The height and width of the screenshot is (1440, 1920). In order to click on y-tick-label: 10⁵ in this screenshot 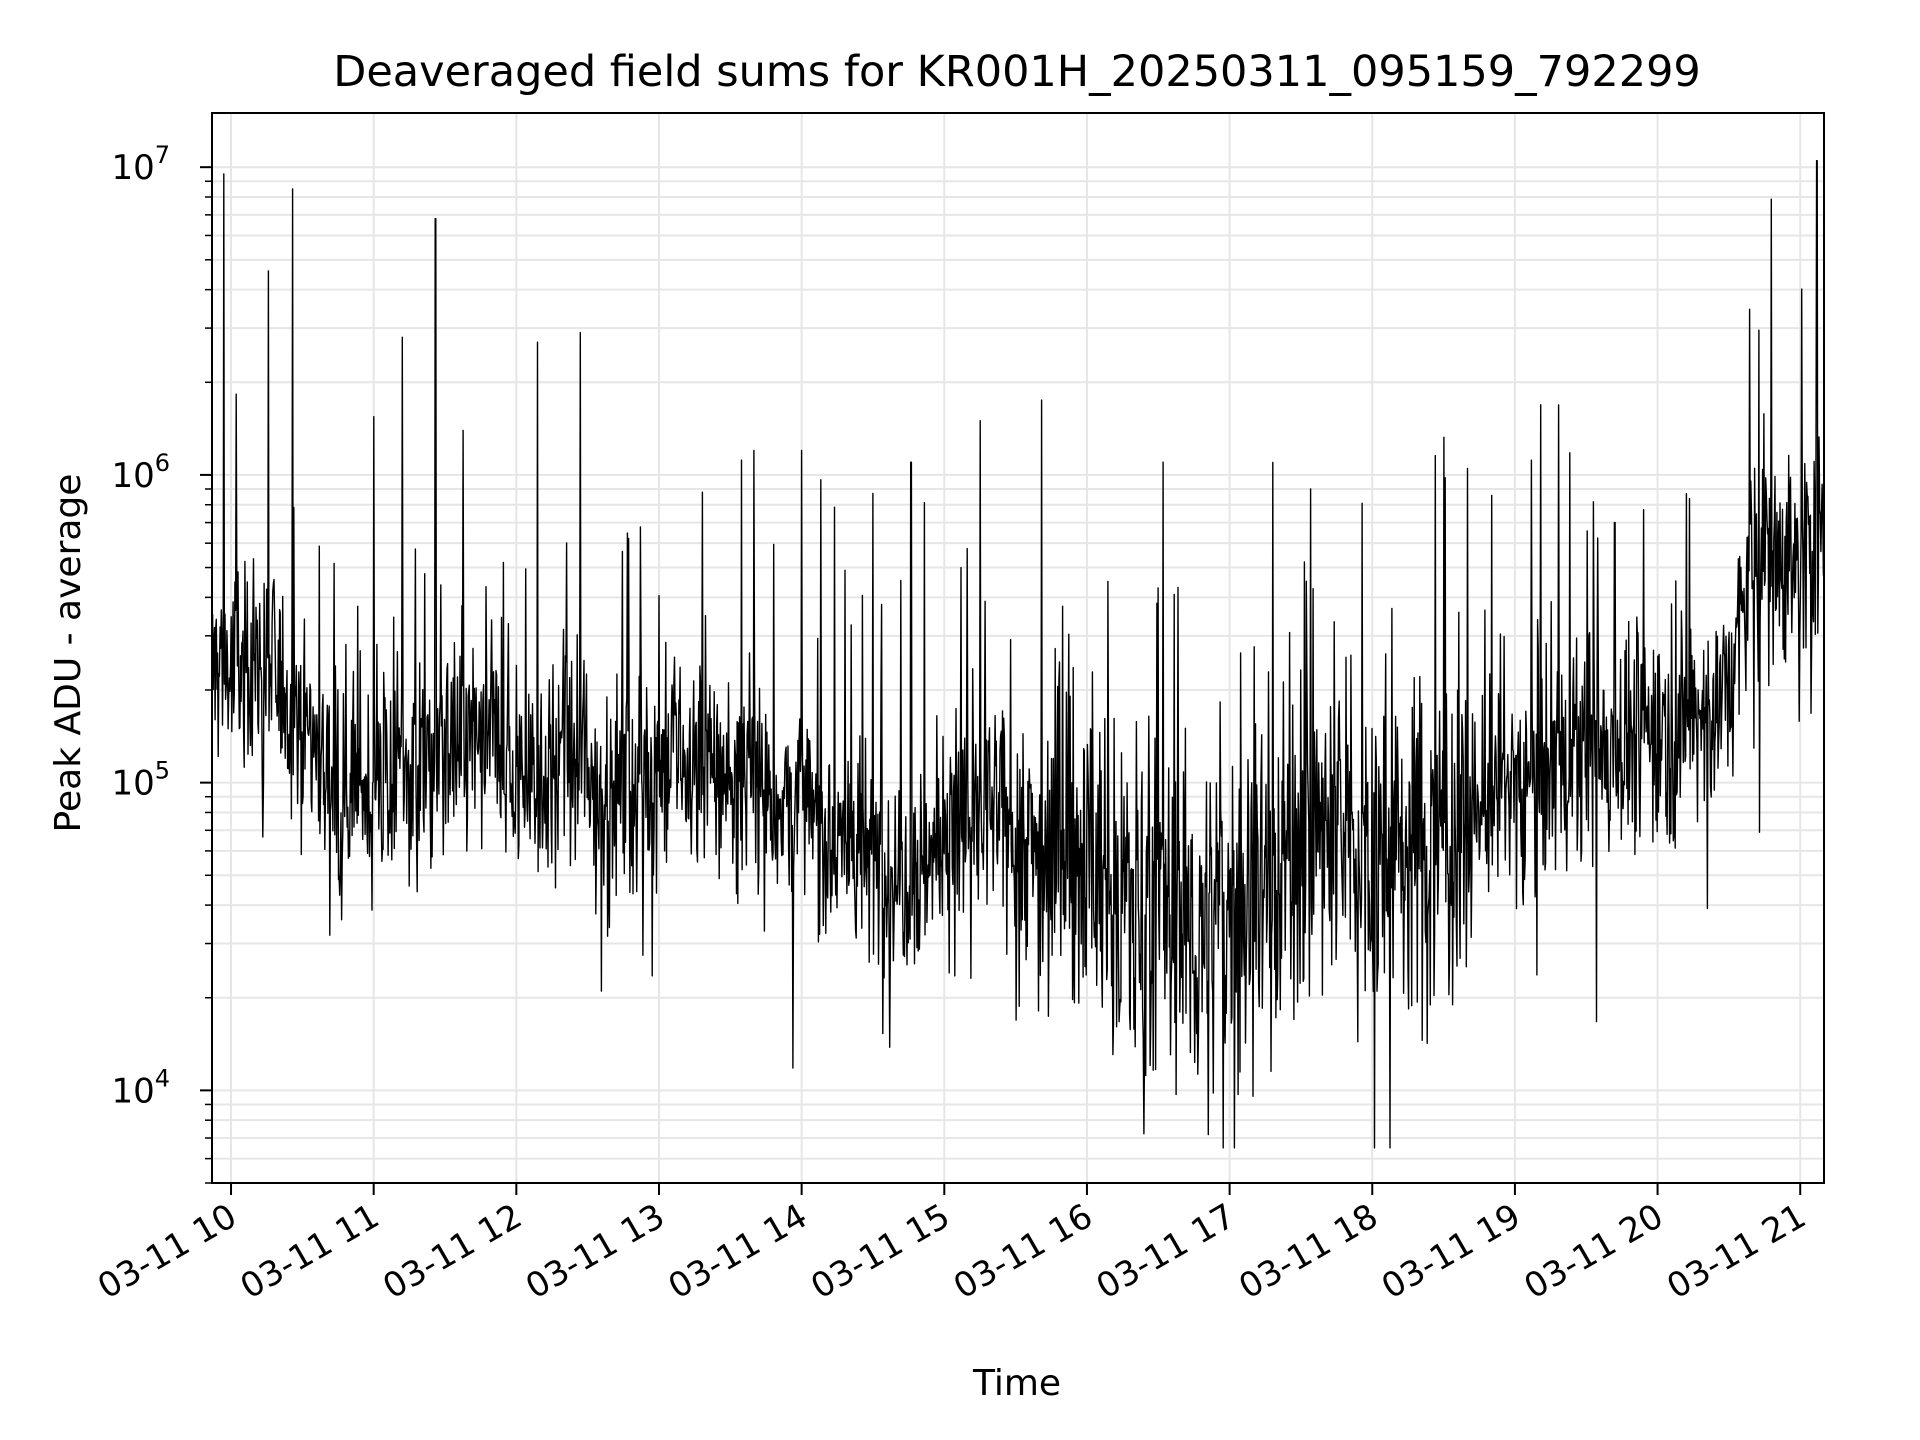, I will do `click(140, 780)`.